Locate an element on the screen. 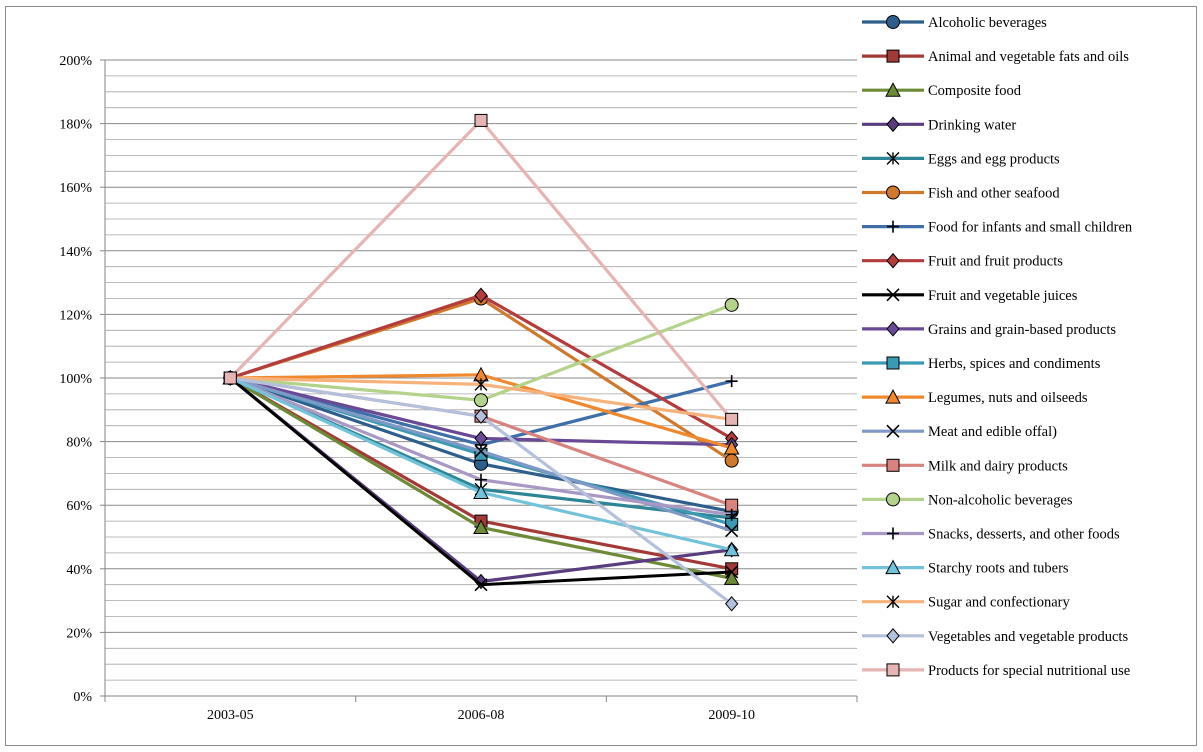 Image resolution: width=1203 pixels, height=752 pixels. legend-label: Alcoholic beverages is located at coordinates (987, 23).